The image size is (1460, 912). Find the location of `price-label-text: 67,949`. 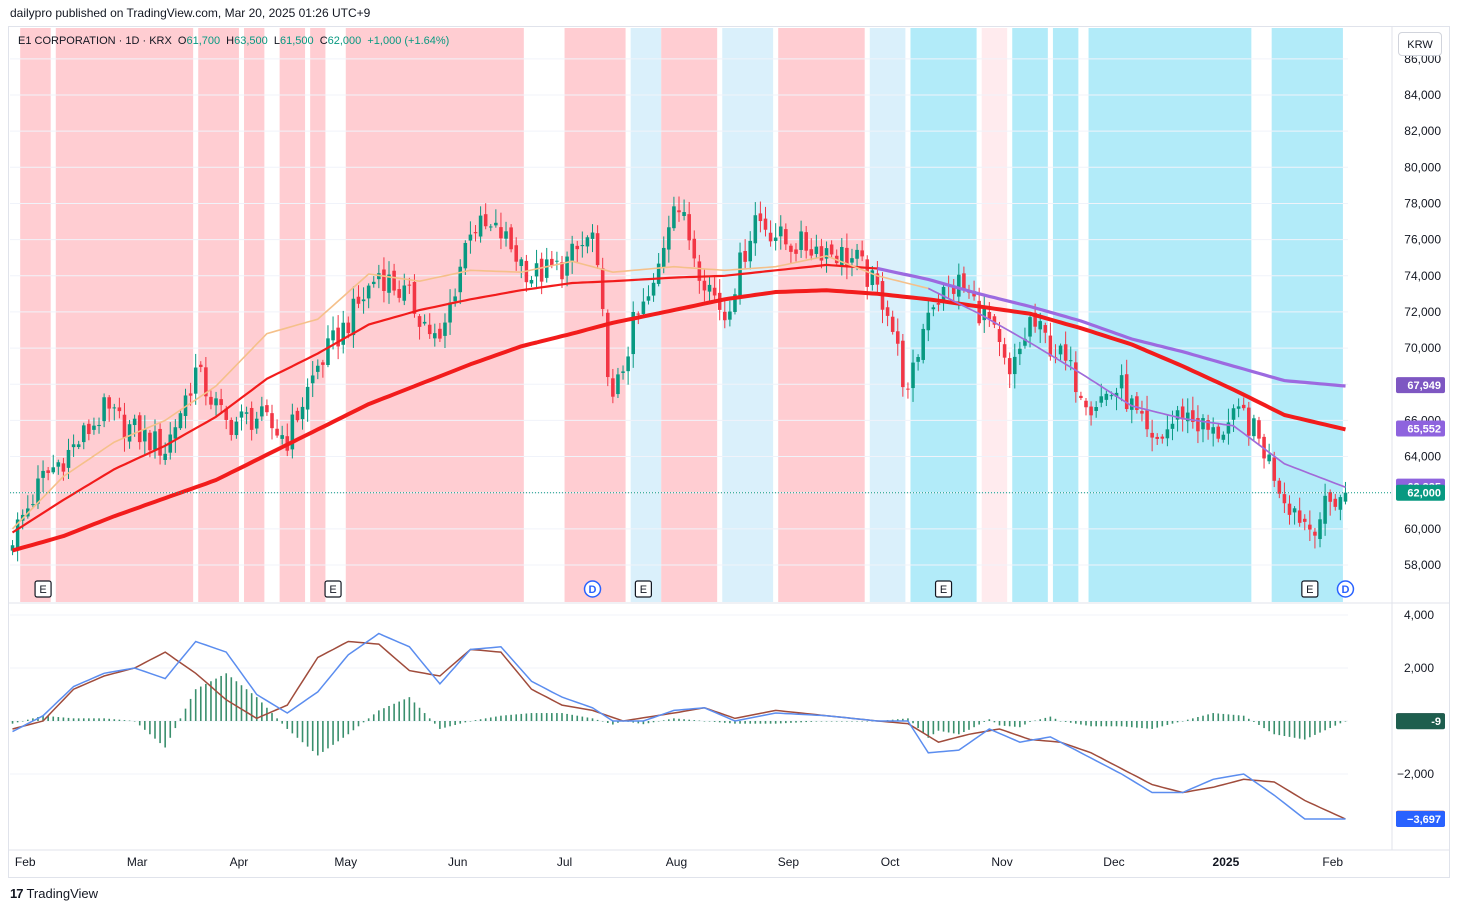

price-label-text: 67,949 is located at coordinates (1424, 386).